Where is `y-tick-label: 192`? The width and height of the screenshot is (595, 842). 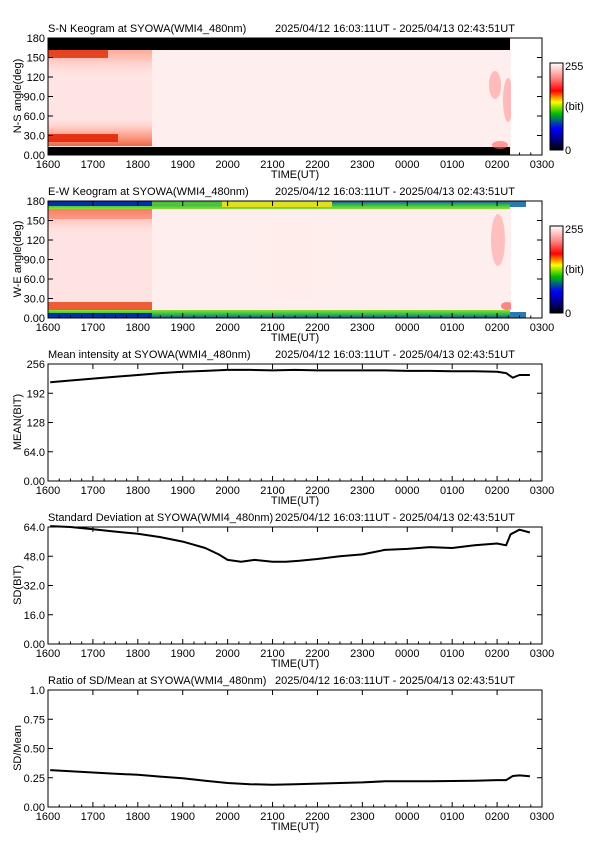
y-tick-label: 192 is located at coordinates (36, 394).